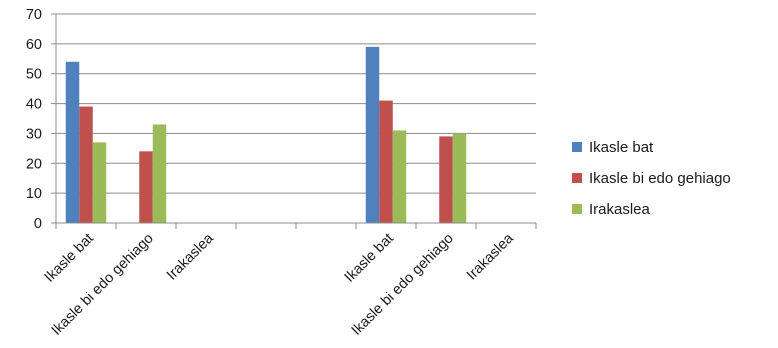 This screenshot has height=348, width=778. I want to click on legend-label: Ikasle bat, so click(621, 147).